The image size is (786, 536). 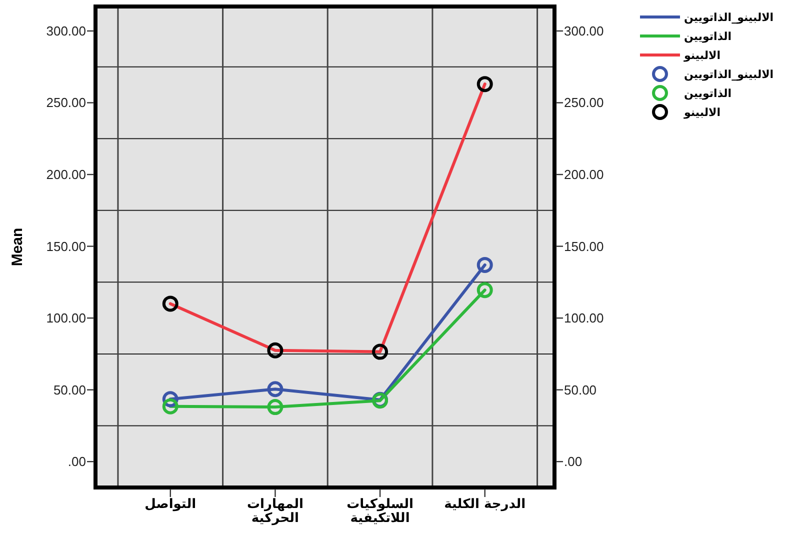 What do you see at coordinates (66, 102) in the screenshot?
I see `y-tick-label: 250.00` at bounding box center [66, 102].